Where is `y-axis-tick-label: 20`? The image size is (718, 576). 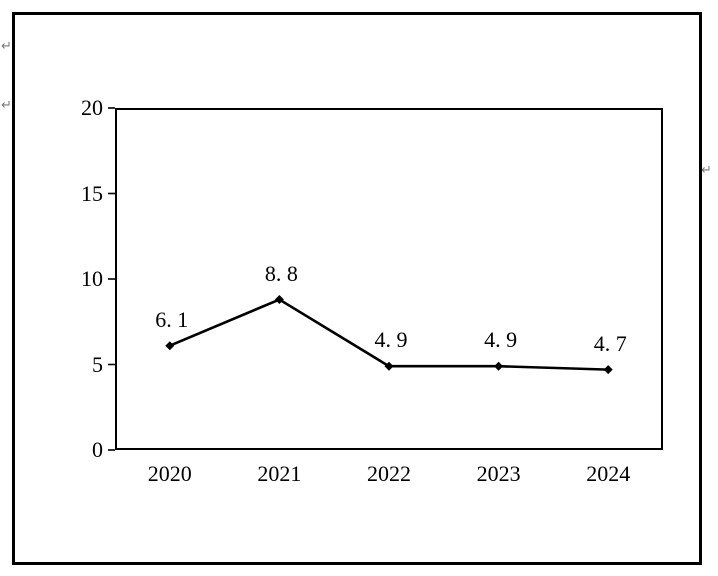
y-axis-tick-label: 20 is located at coordinates (92, 107).